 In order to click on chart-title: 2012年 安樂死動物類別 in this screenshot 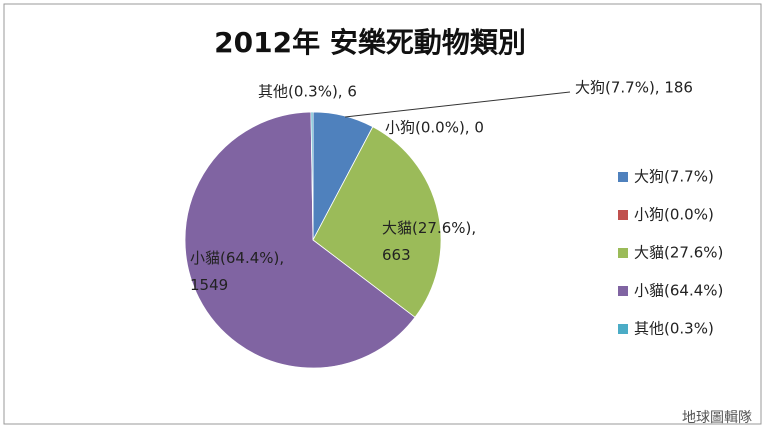, I will do `click(370, 42)`.